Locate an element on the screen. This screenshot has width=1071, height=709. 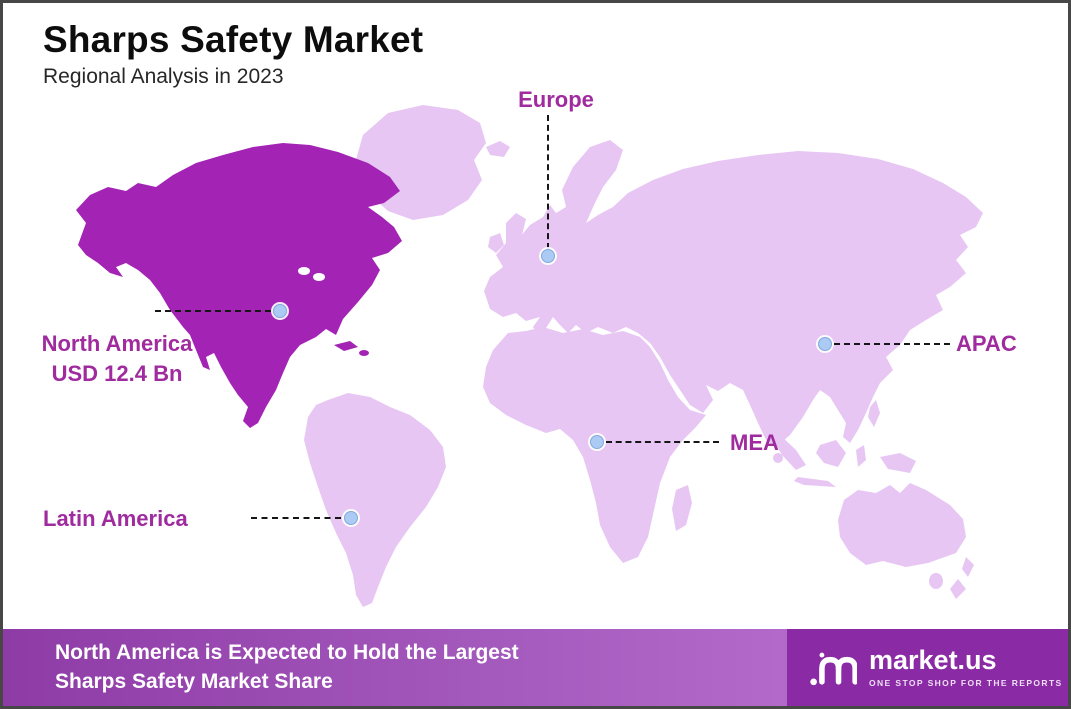
landmass-uk is located at coordinates (518, 237).